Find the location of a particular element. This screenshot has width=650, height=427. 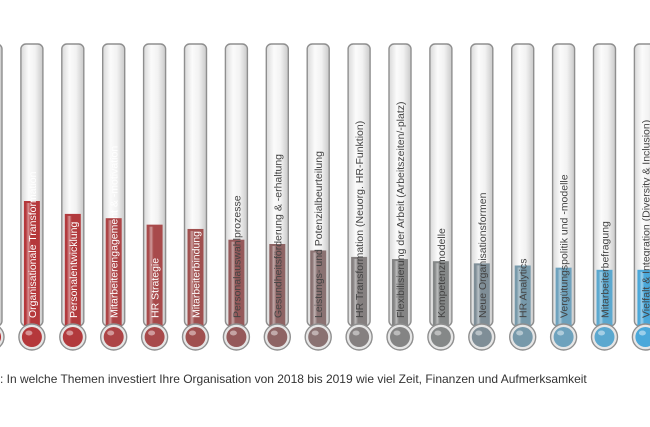

category-label: Kompetenzmodelle is located at coordinates (442, 273).